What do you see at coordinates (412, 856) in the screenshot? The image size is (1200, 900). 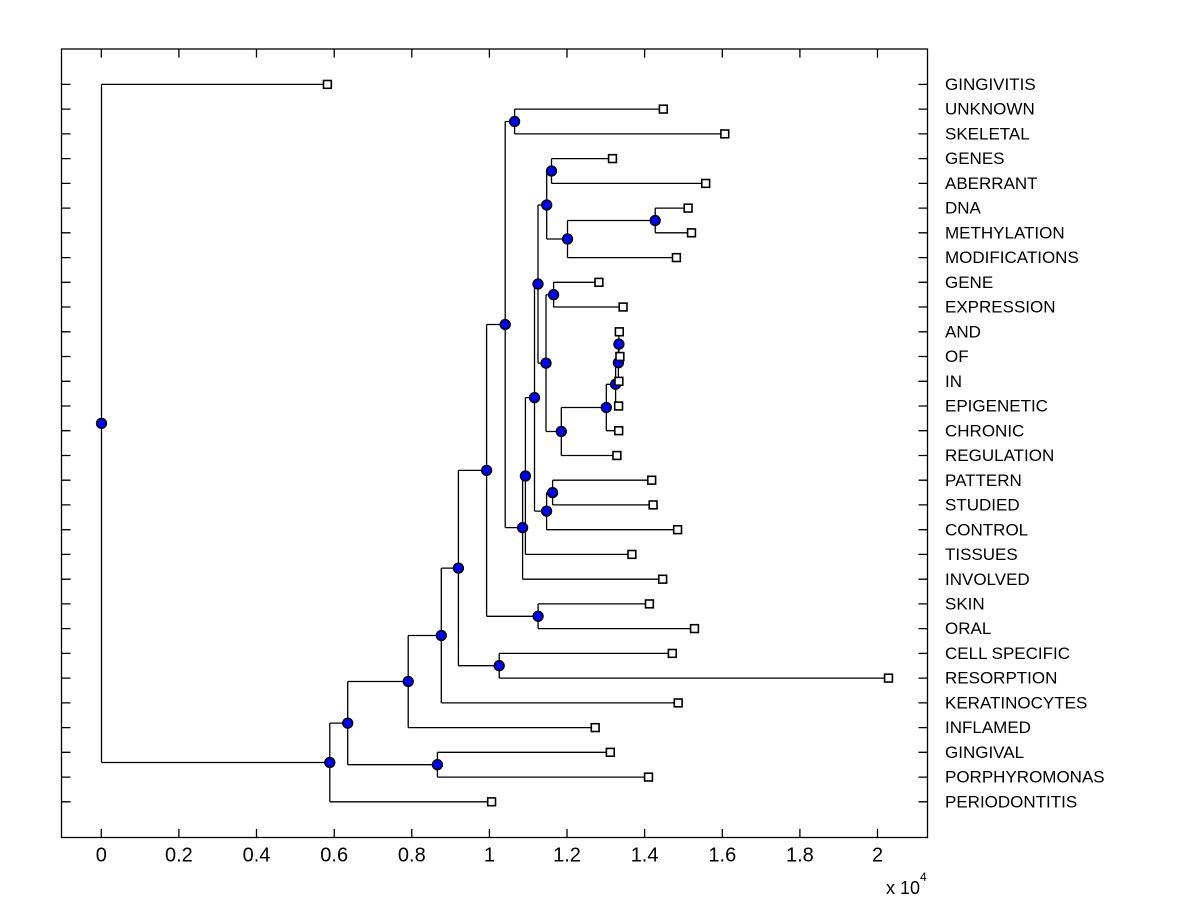 I see `svg-text: 0.8` at bounding box center [412, 856].